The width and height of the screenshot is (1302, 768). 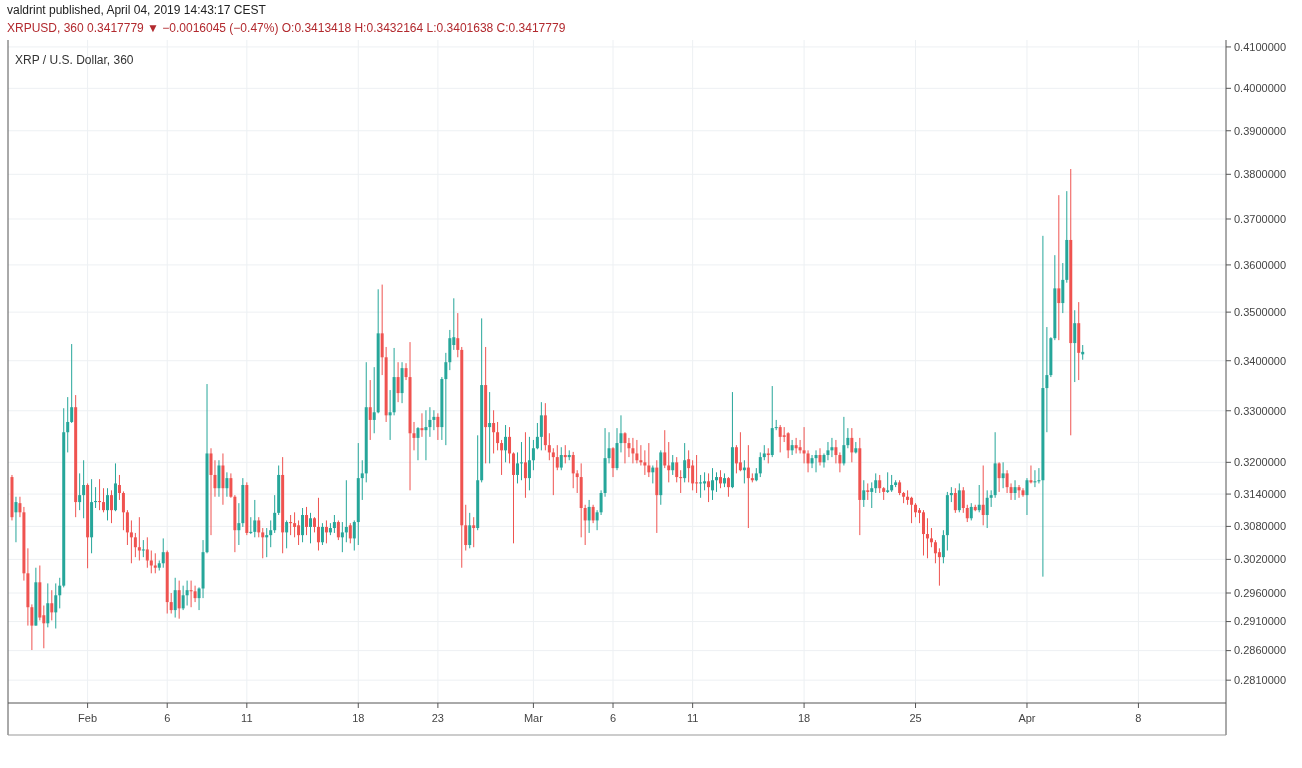 What do you see at coordinates (915, 718) in the screenshot?
I see `x-tick-label: 25` at bounding box center [915, 718].